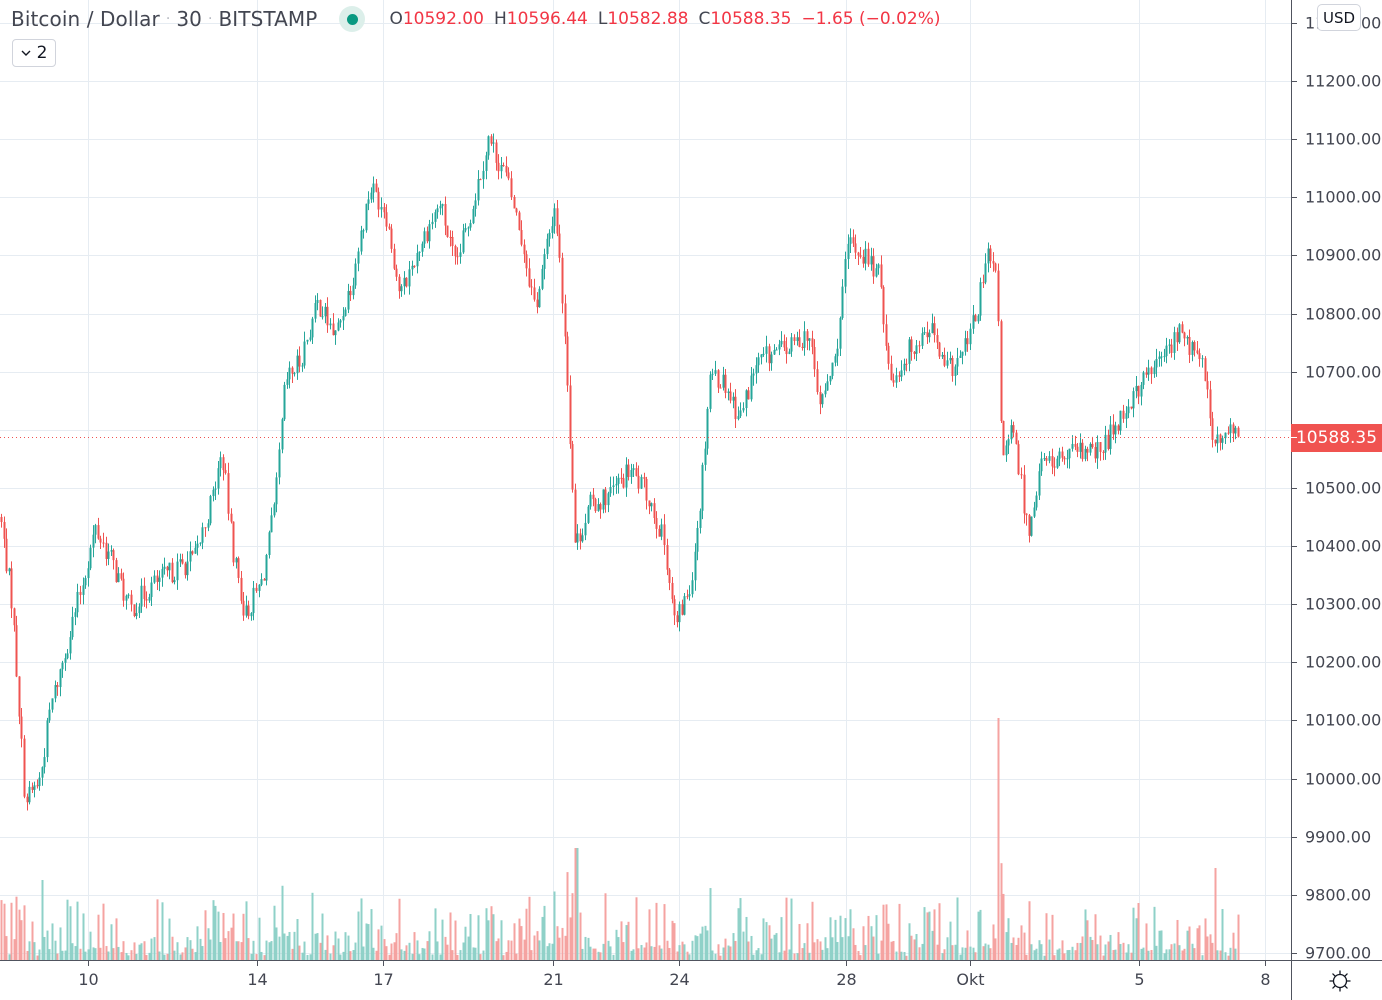 This screenshot has width=1382, height=1000. I want to click on currency-button: USD, so click(1339, 17).